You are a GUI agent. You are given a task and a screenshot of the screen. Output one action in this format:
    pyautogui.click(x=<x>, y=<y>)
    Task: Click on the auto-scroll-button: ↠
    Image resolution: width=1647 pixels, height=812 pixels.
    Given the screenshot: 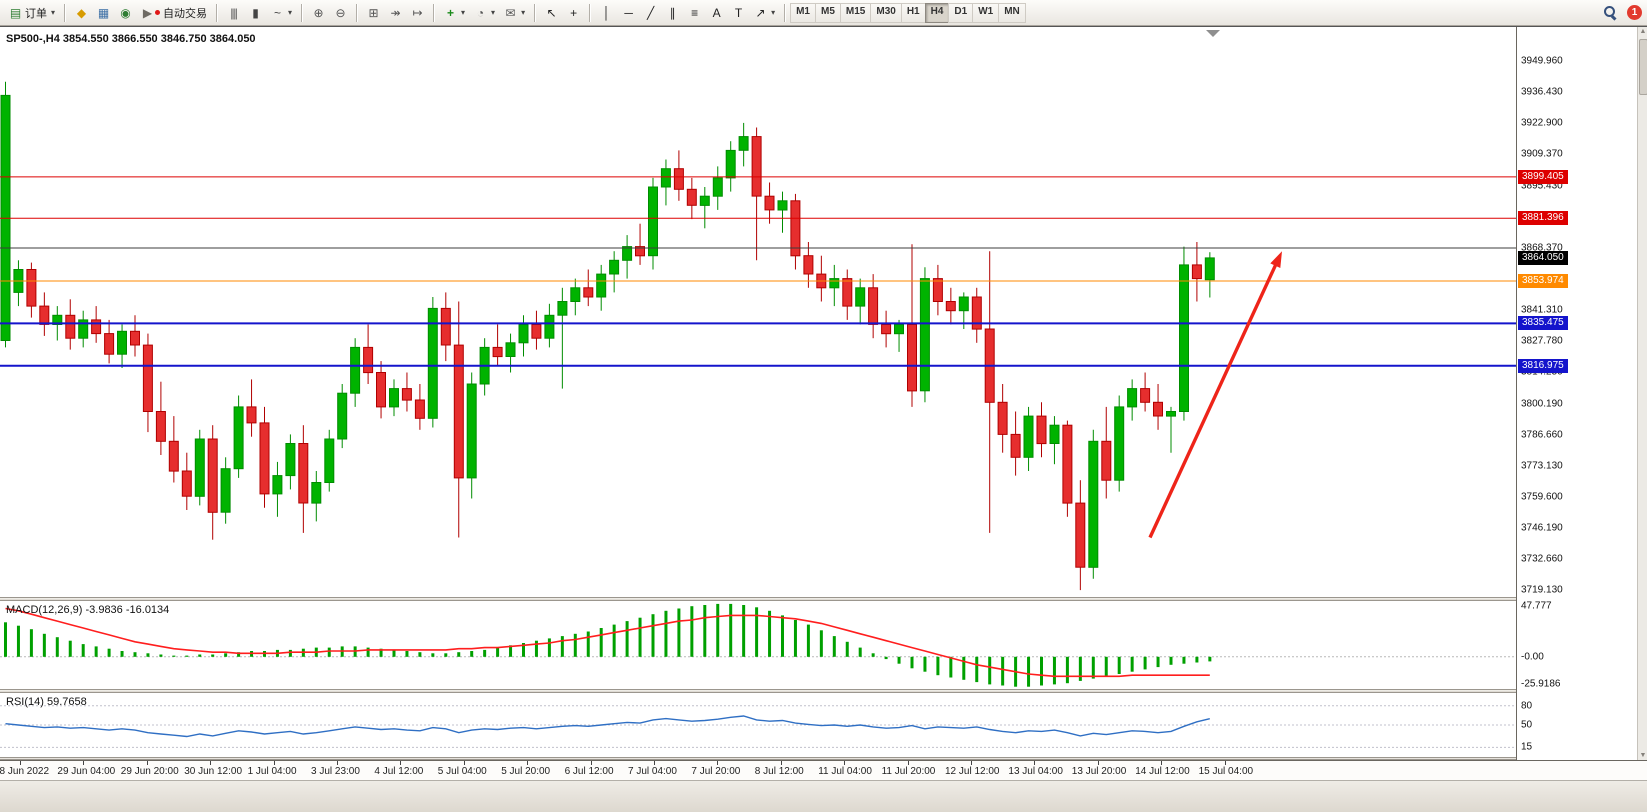 What is the action you would take?
    pyautogui.click(x=395, y=13)
    